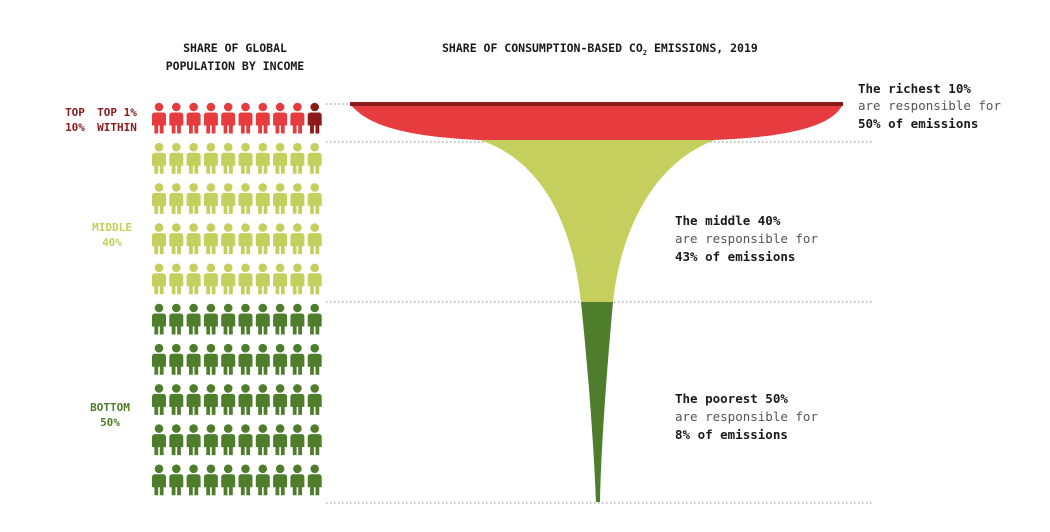 Image resolution: width=1050 pixels, height=532 pixels. Describe the element at coordinates (117, 112) in the screenshot. I see `label-top1-line1: TOP 1%` at that location.